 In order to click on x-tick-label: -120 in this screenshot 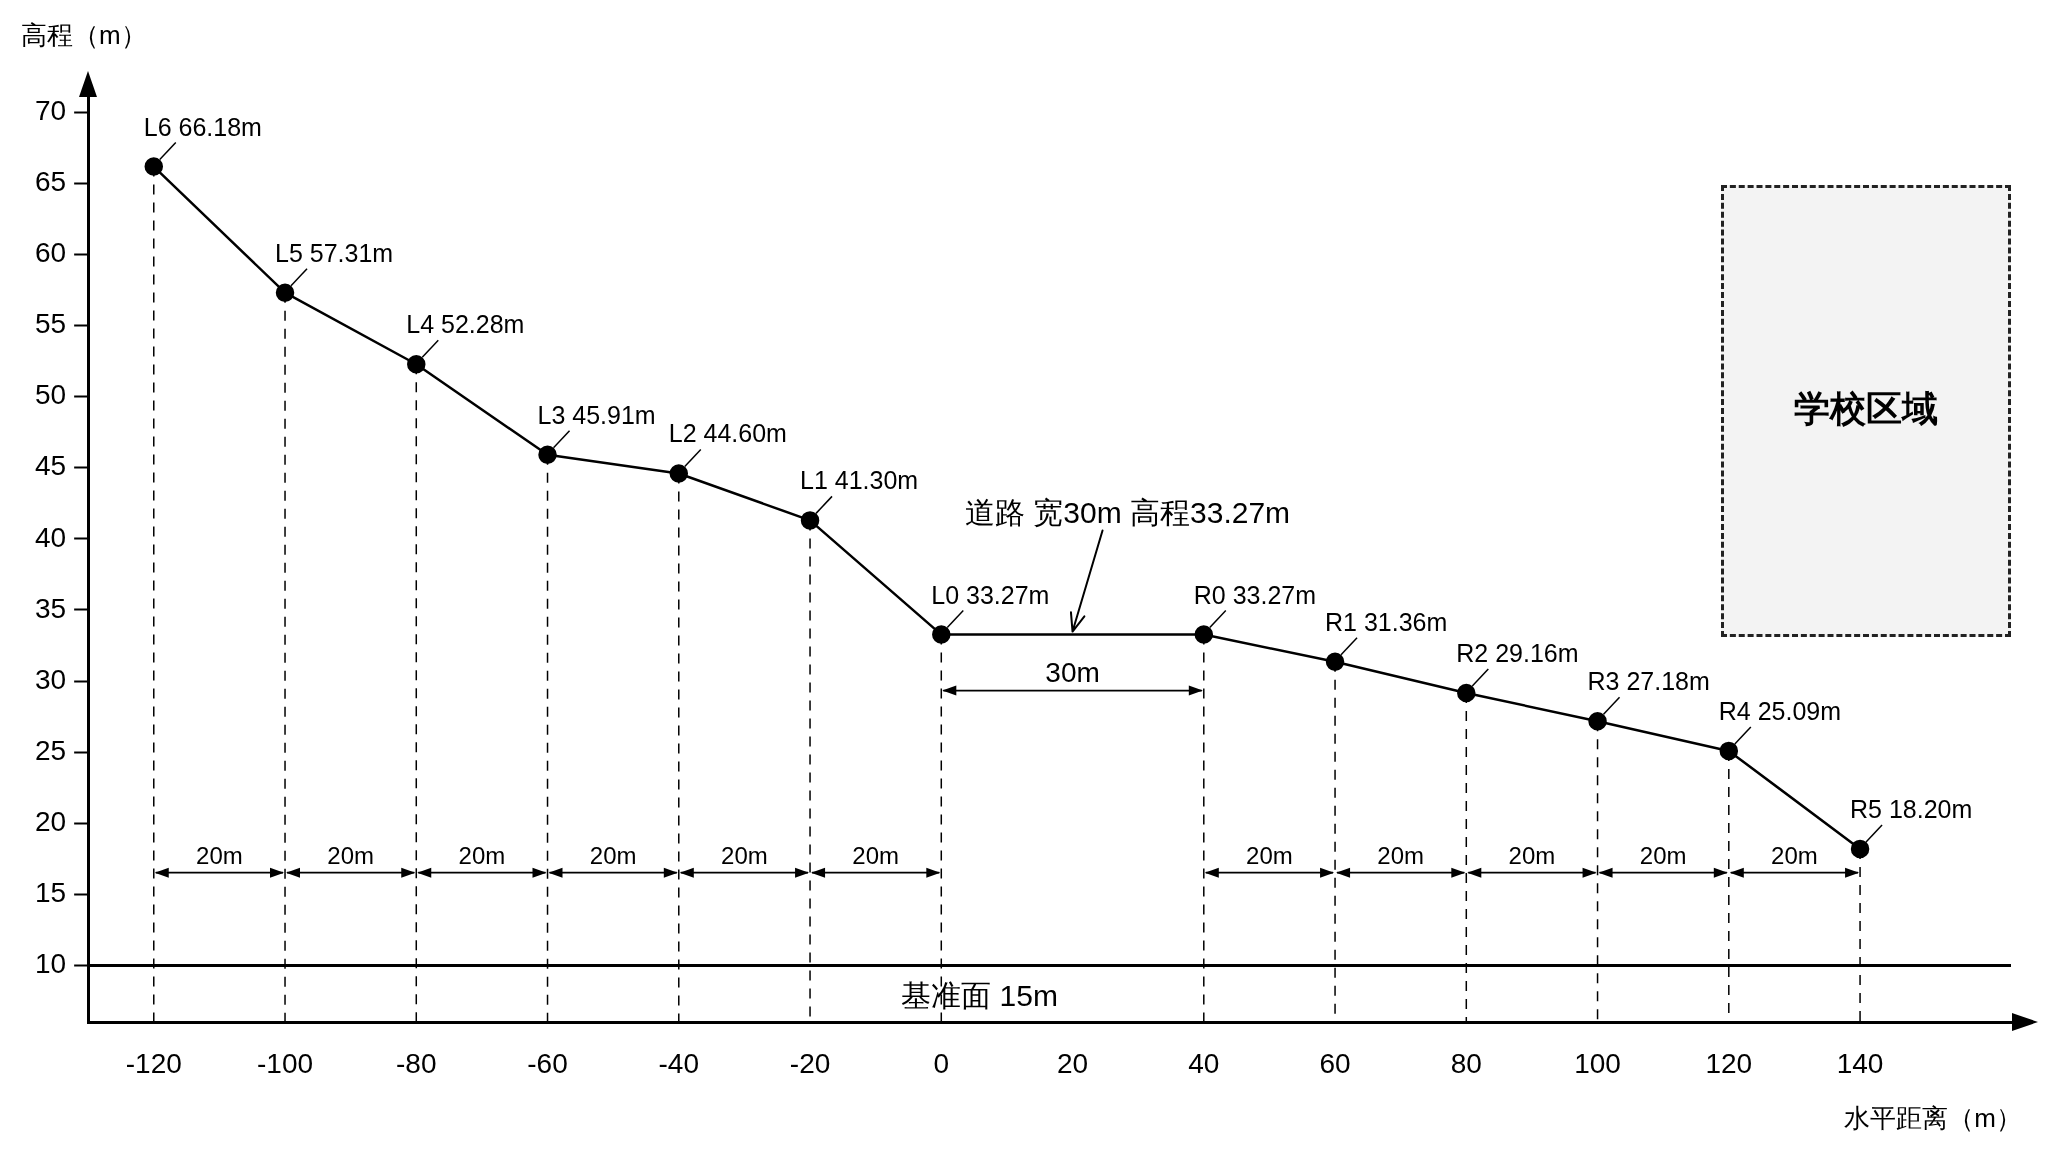, I will do `click(153, 1063)`.